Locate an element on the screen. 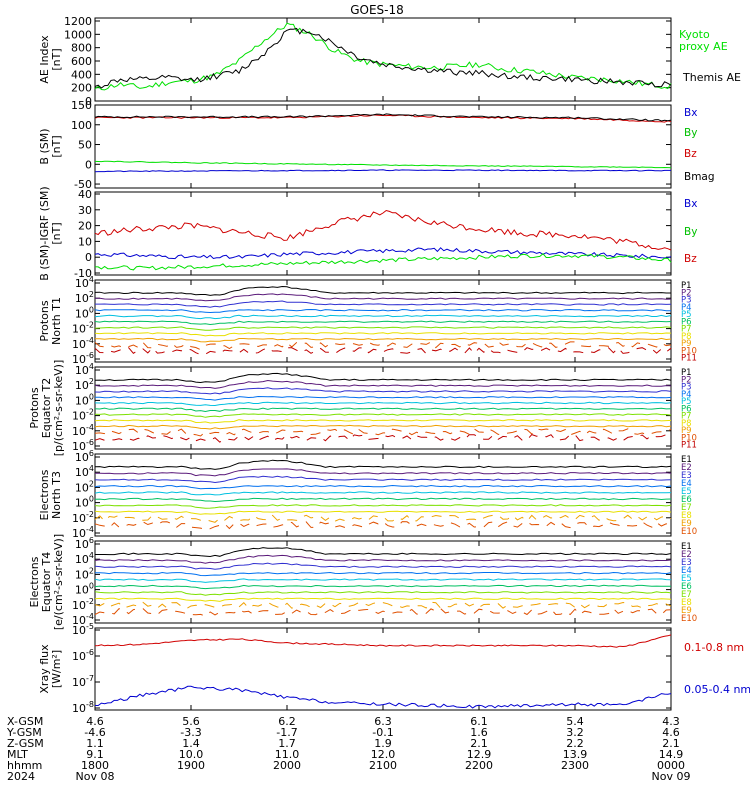  y-axis-label: Equator T4 is located at coordinates (46, 582).